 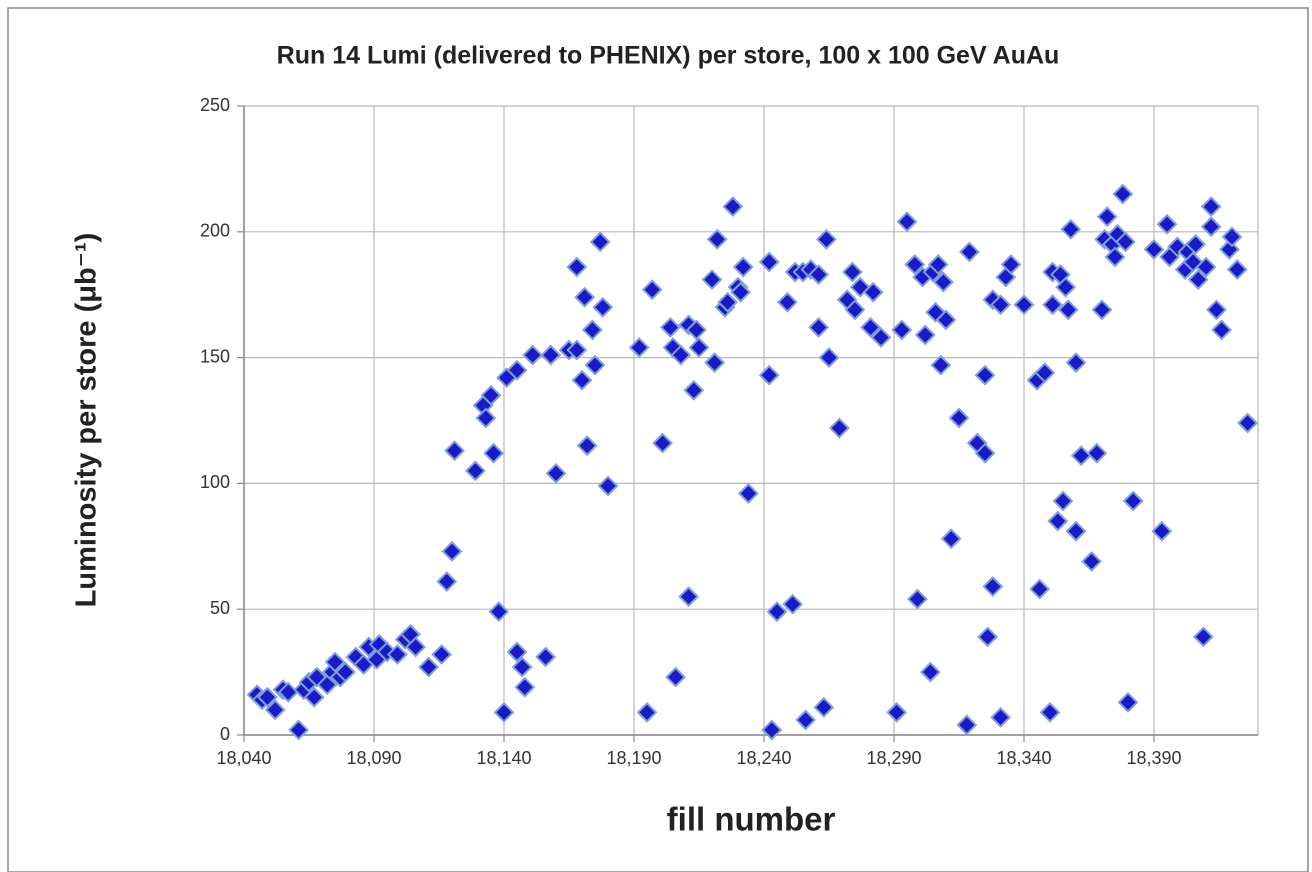 What do you see at coordinates (87, 420) in the screenshot?
I see `y-axis-label: Luminosity per store (μb⁻¹)` at bounding box center [87, 420].